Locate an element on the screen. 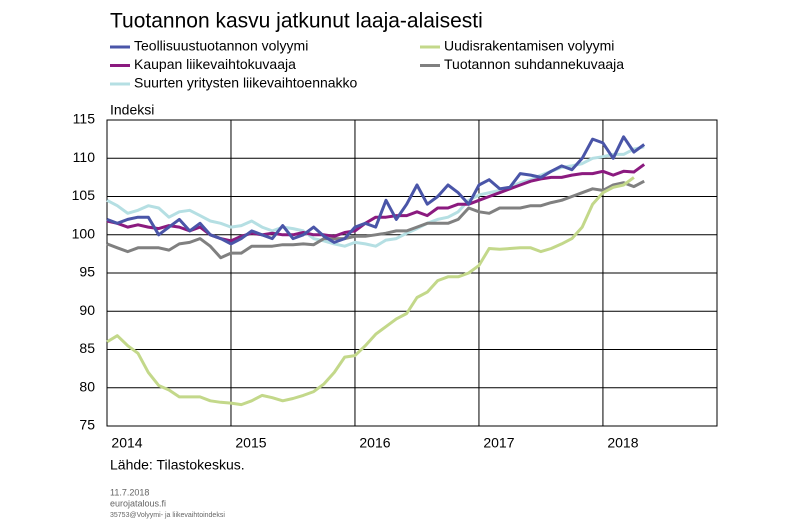 This screenshot has width=800, height=523. legend-label: Uudisrakentamisen volyymi is located at coordinates (529, 46).